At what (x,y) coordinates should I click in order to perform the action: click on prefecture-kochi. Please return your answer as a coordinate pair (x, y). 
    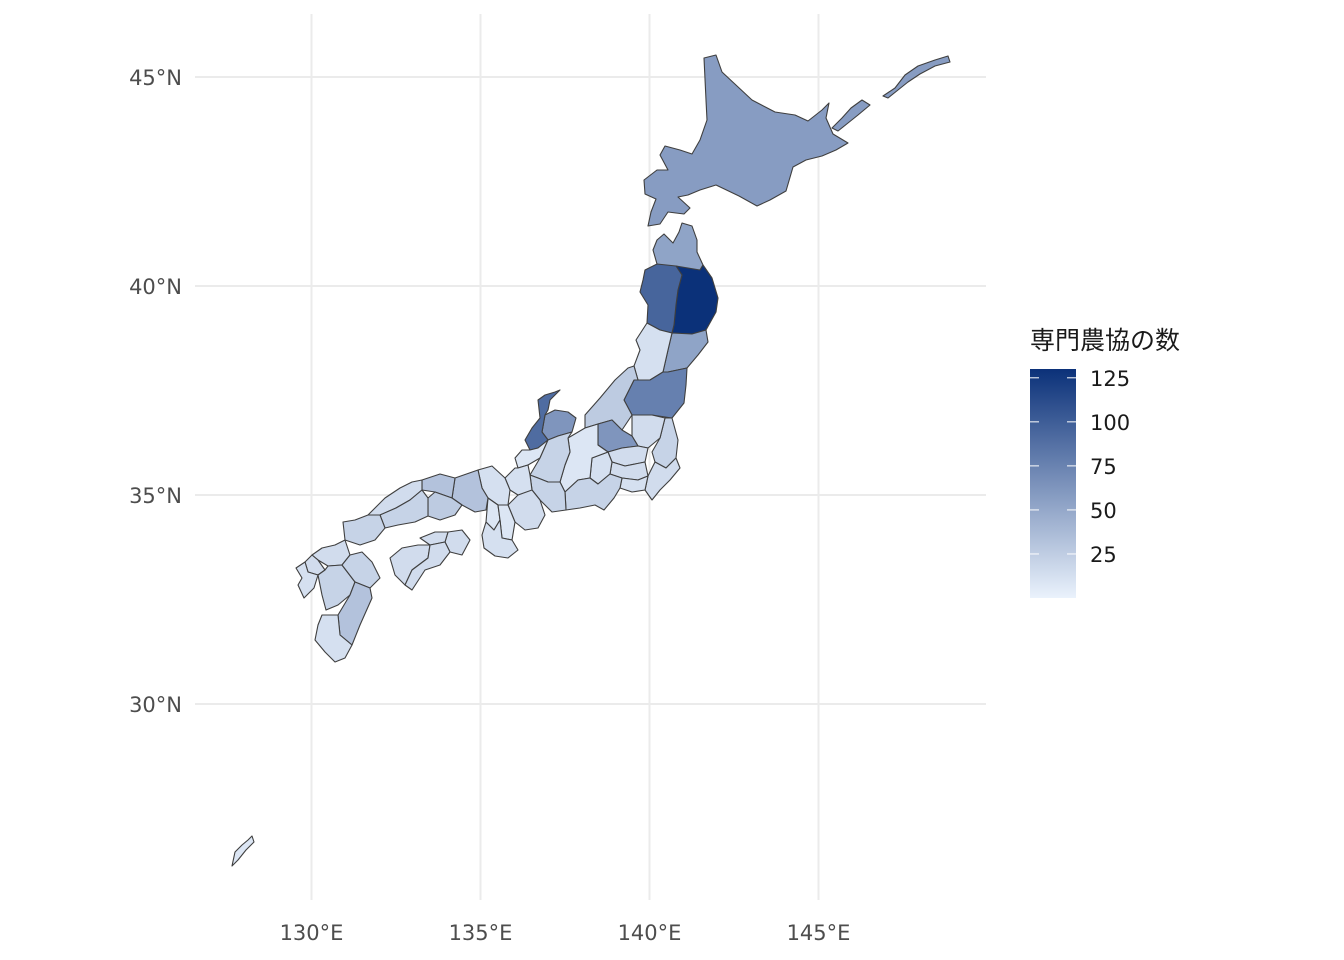
    Looking at the image, I should click on (427, 566).